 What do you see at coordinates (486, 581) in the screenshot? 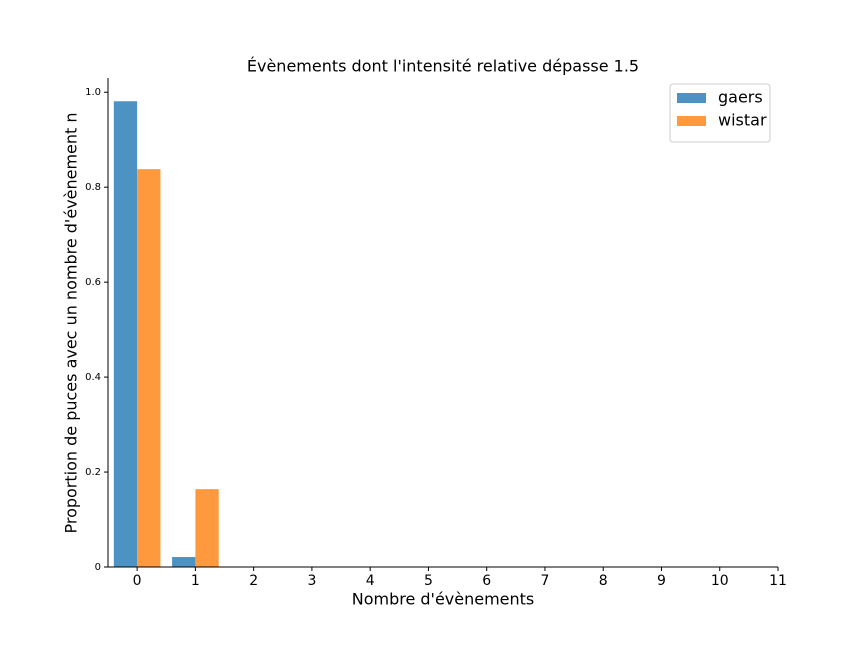
I see `x-tick-label: 6` at bounding box center [486, 581].